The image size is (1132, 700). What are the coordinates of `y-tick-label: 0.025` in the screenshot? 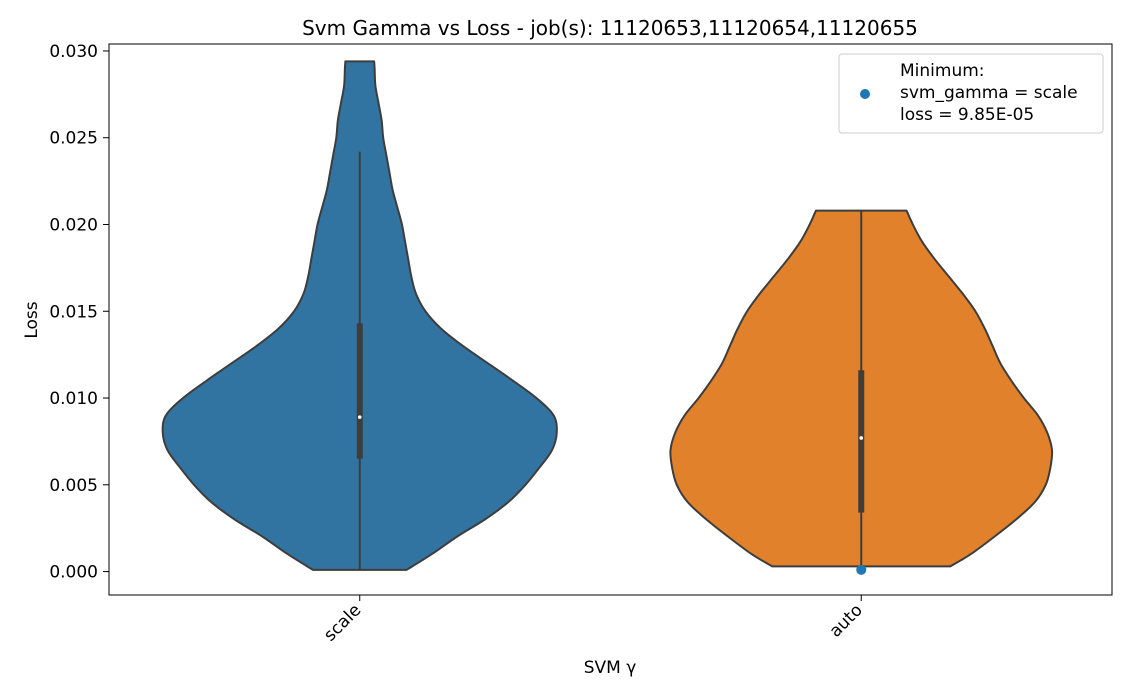 It's located at (73, 139).